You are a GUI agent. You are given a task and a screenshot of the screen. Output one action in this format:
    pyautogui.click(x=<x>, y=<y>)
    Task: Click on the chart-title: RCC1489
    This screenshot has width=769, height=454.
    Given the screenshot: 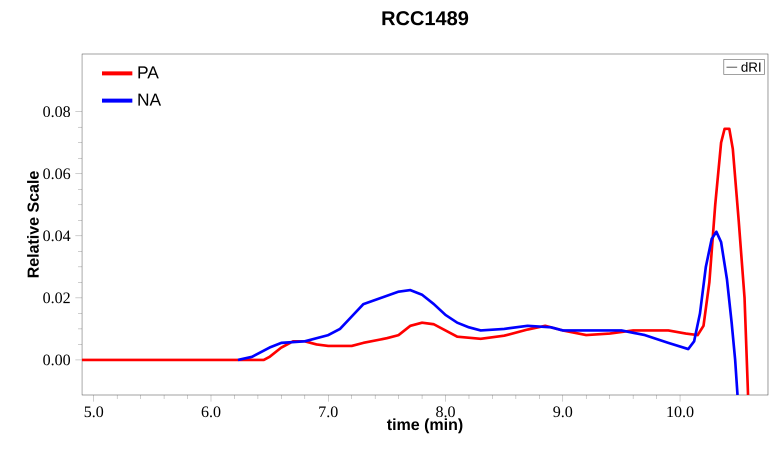 What is the action you would take?
    pyautogui.click(x=425, y=18)
    